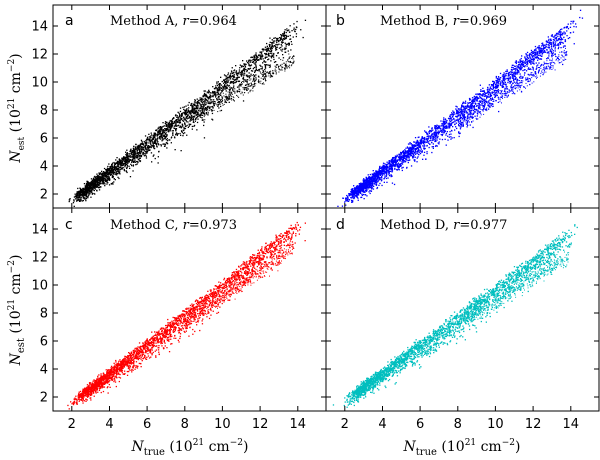 The width and height of the screenshot is (600, 460). I want to click on panel-a-point-1953, so click(175, 116).